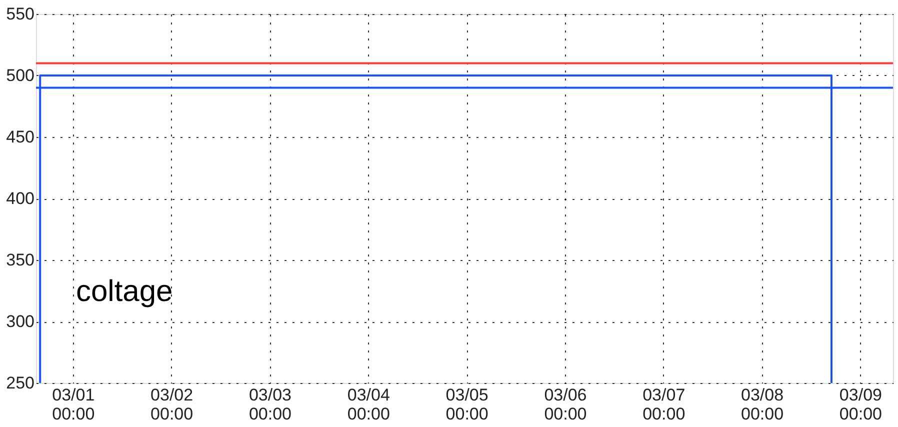 This screenshot has height=427, width=898. What do you see at coordinates (172, 405) in the screenshot?
I see `x-tick-label: 03/02 00:00` at bounding box center [172, 405].